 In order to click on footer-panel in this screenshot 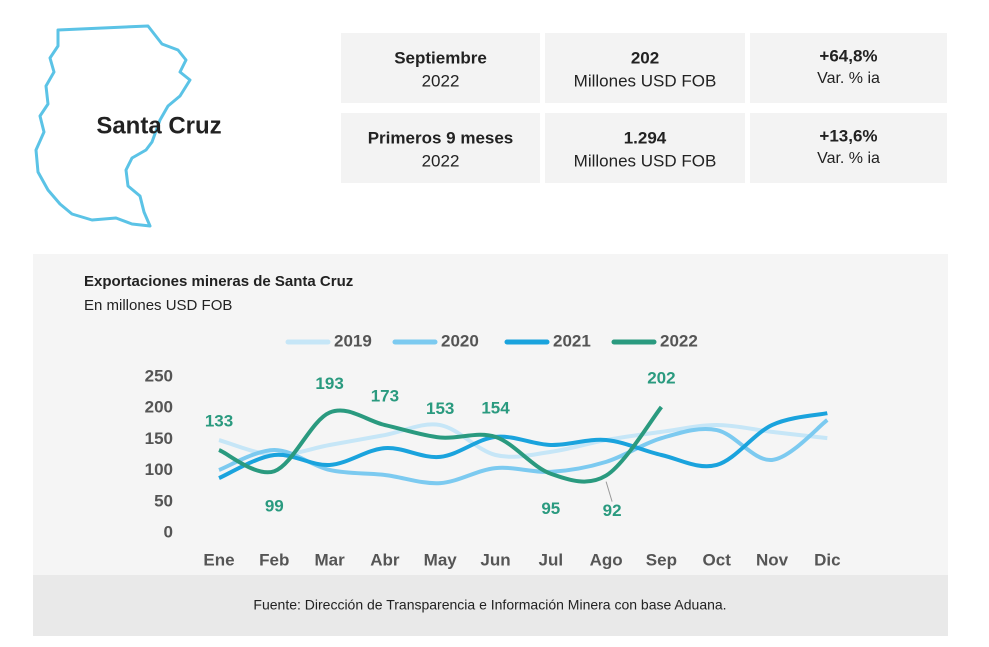, I will do `click(490, 605)`.